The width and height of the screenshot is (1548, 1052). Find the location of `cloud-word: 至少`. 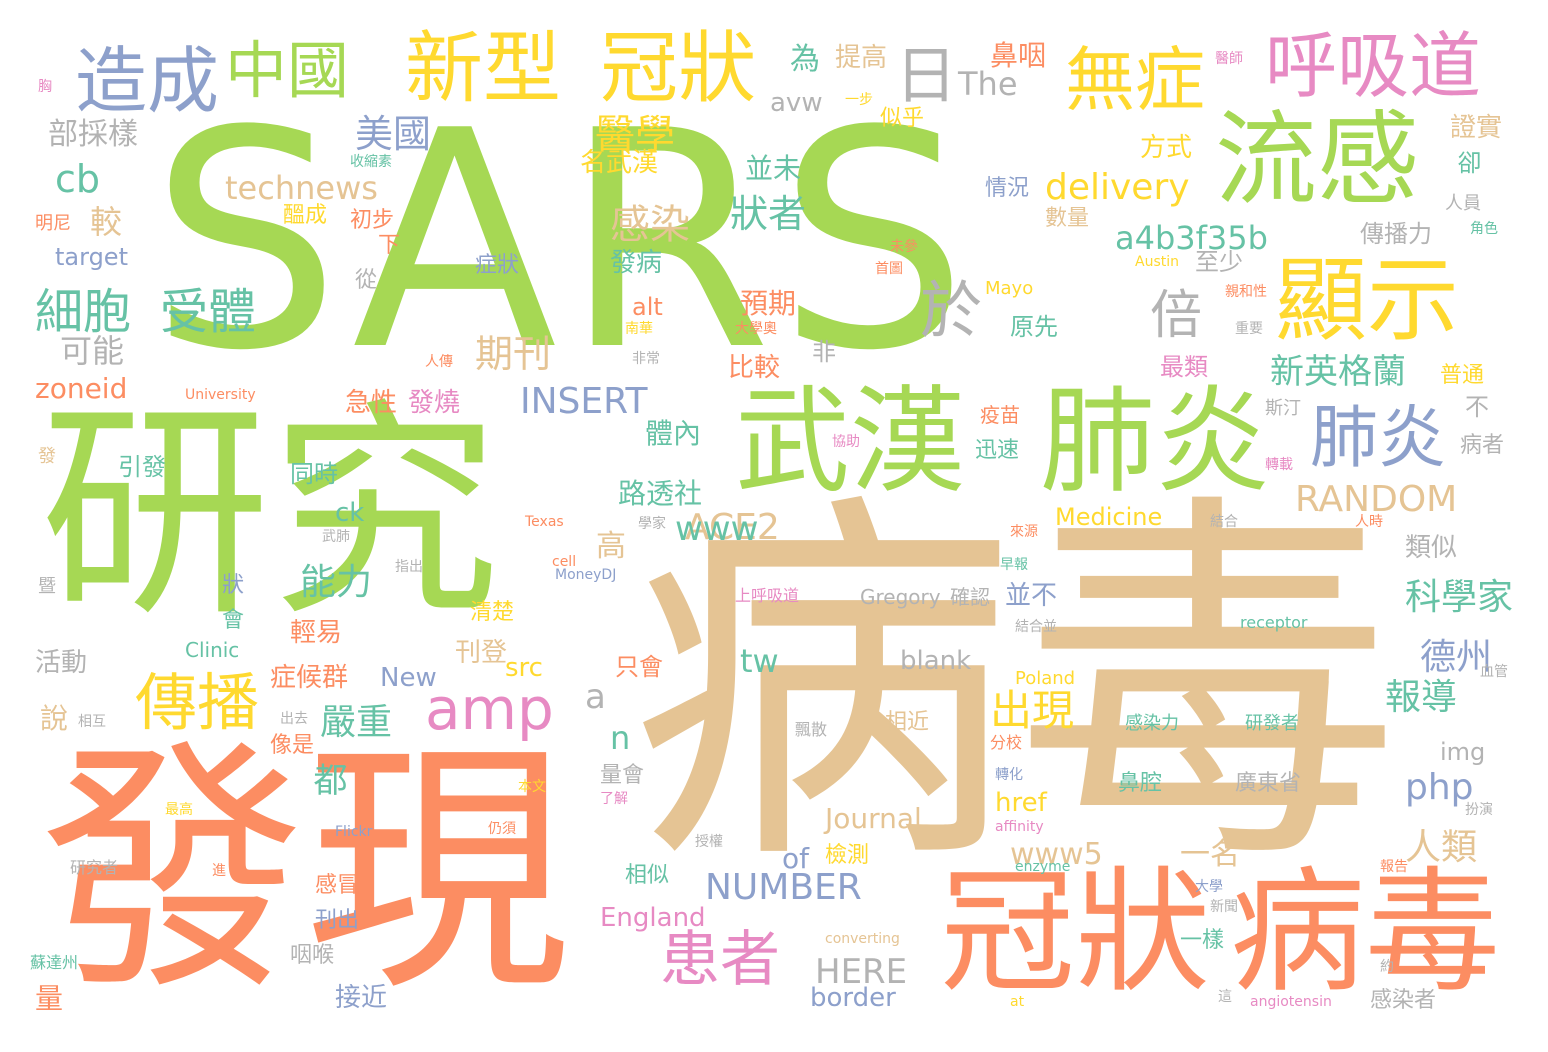

cloud-word: 至少 is located at coordinates (1219, 262).